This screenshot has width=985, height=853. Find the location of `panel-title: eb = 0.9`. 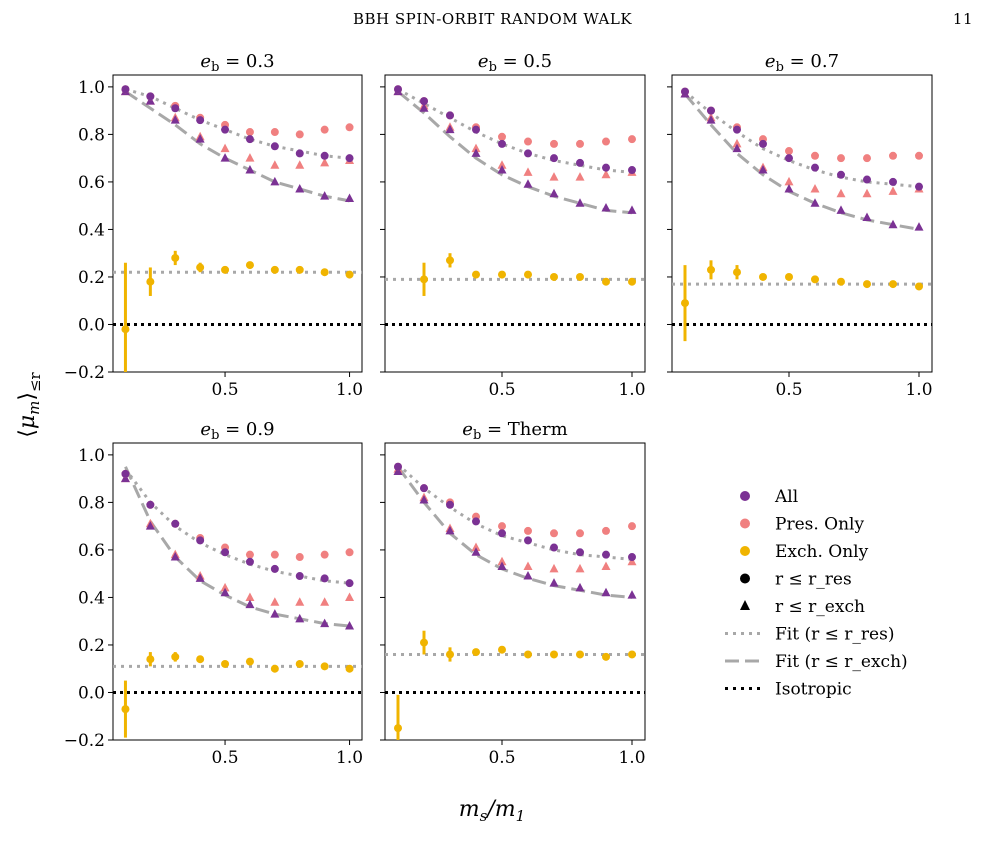

panel-title: eb = 0.9 is located at coordinates (237, 431).